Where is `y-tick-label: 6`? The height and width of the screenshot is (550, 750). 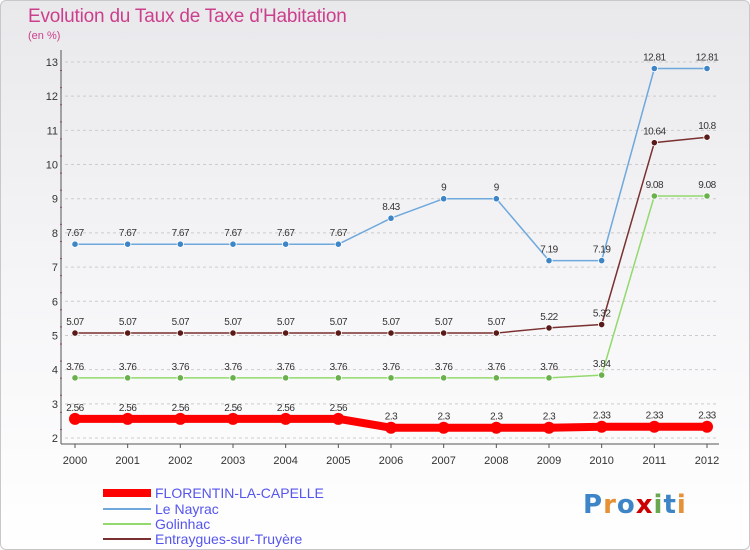
y-tick-label: 6 is located at coordinates (55, 302).